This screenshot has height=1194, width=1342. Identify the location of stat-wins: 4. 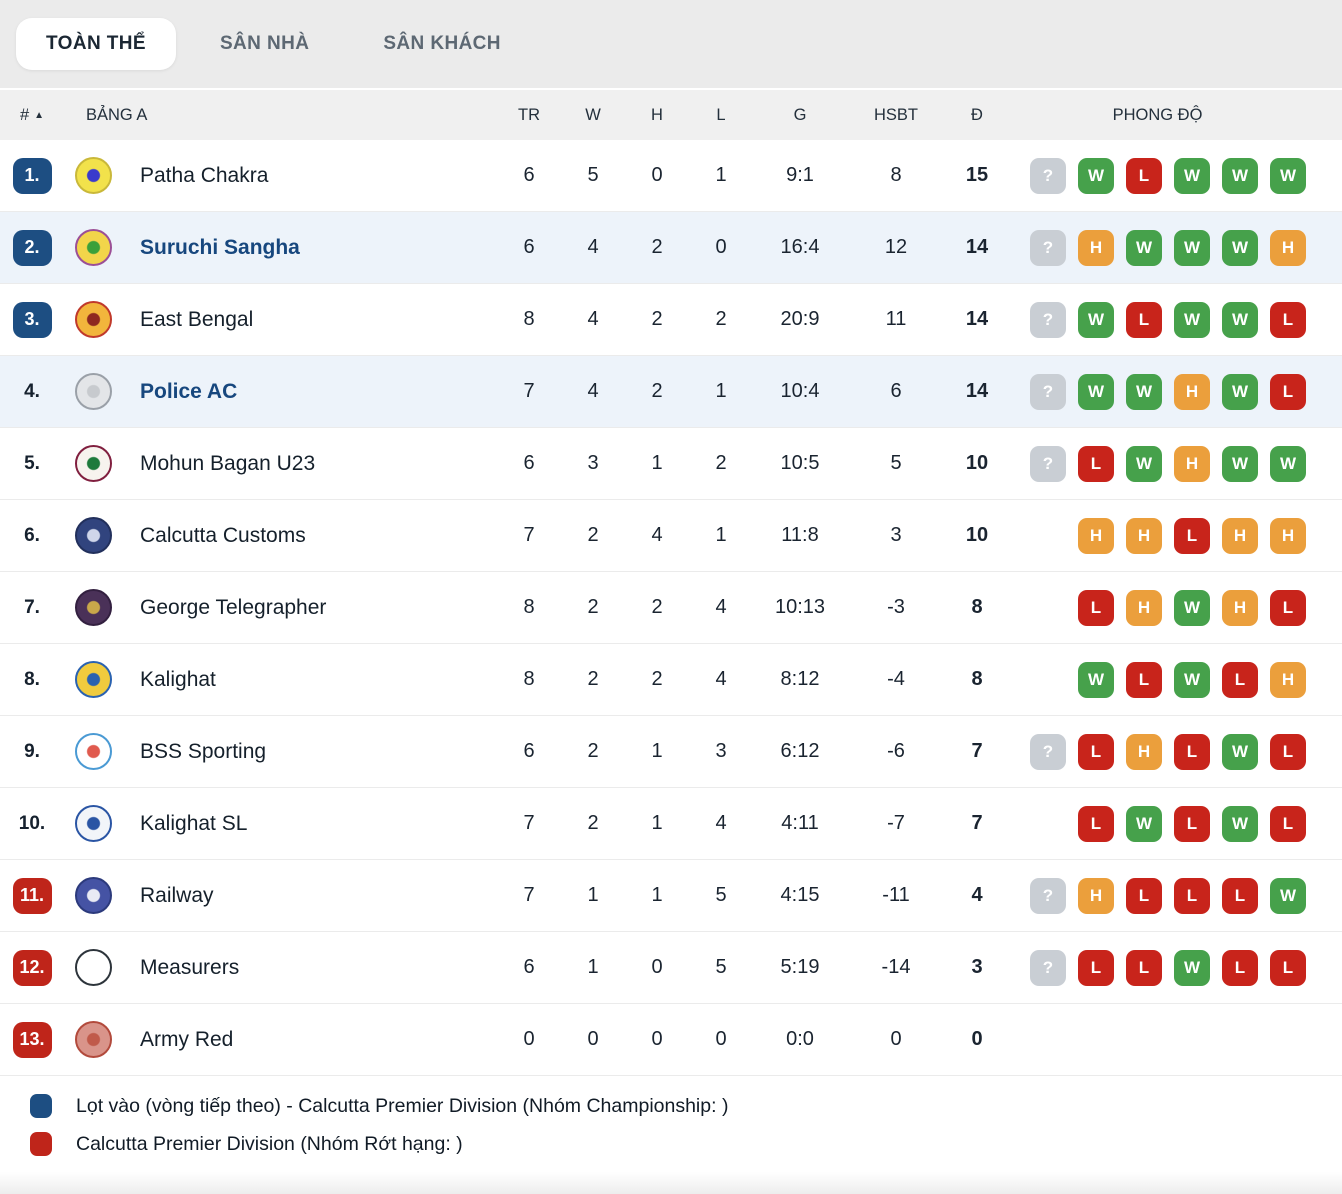
(593, 319).